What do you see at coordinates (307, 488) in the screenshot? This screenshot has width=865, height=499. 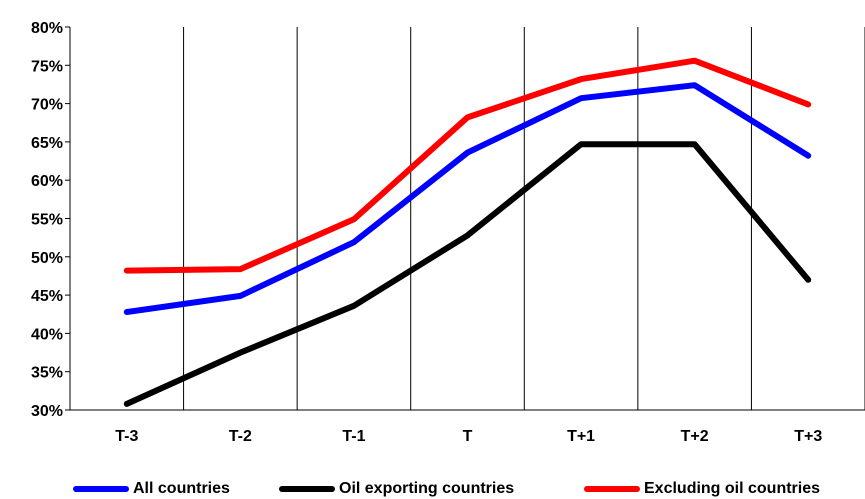 I see `legend-swatch-oil-exporting` at bounding box center [307, 488].